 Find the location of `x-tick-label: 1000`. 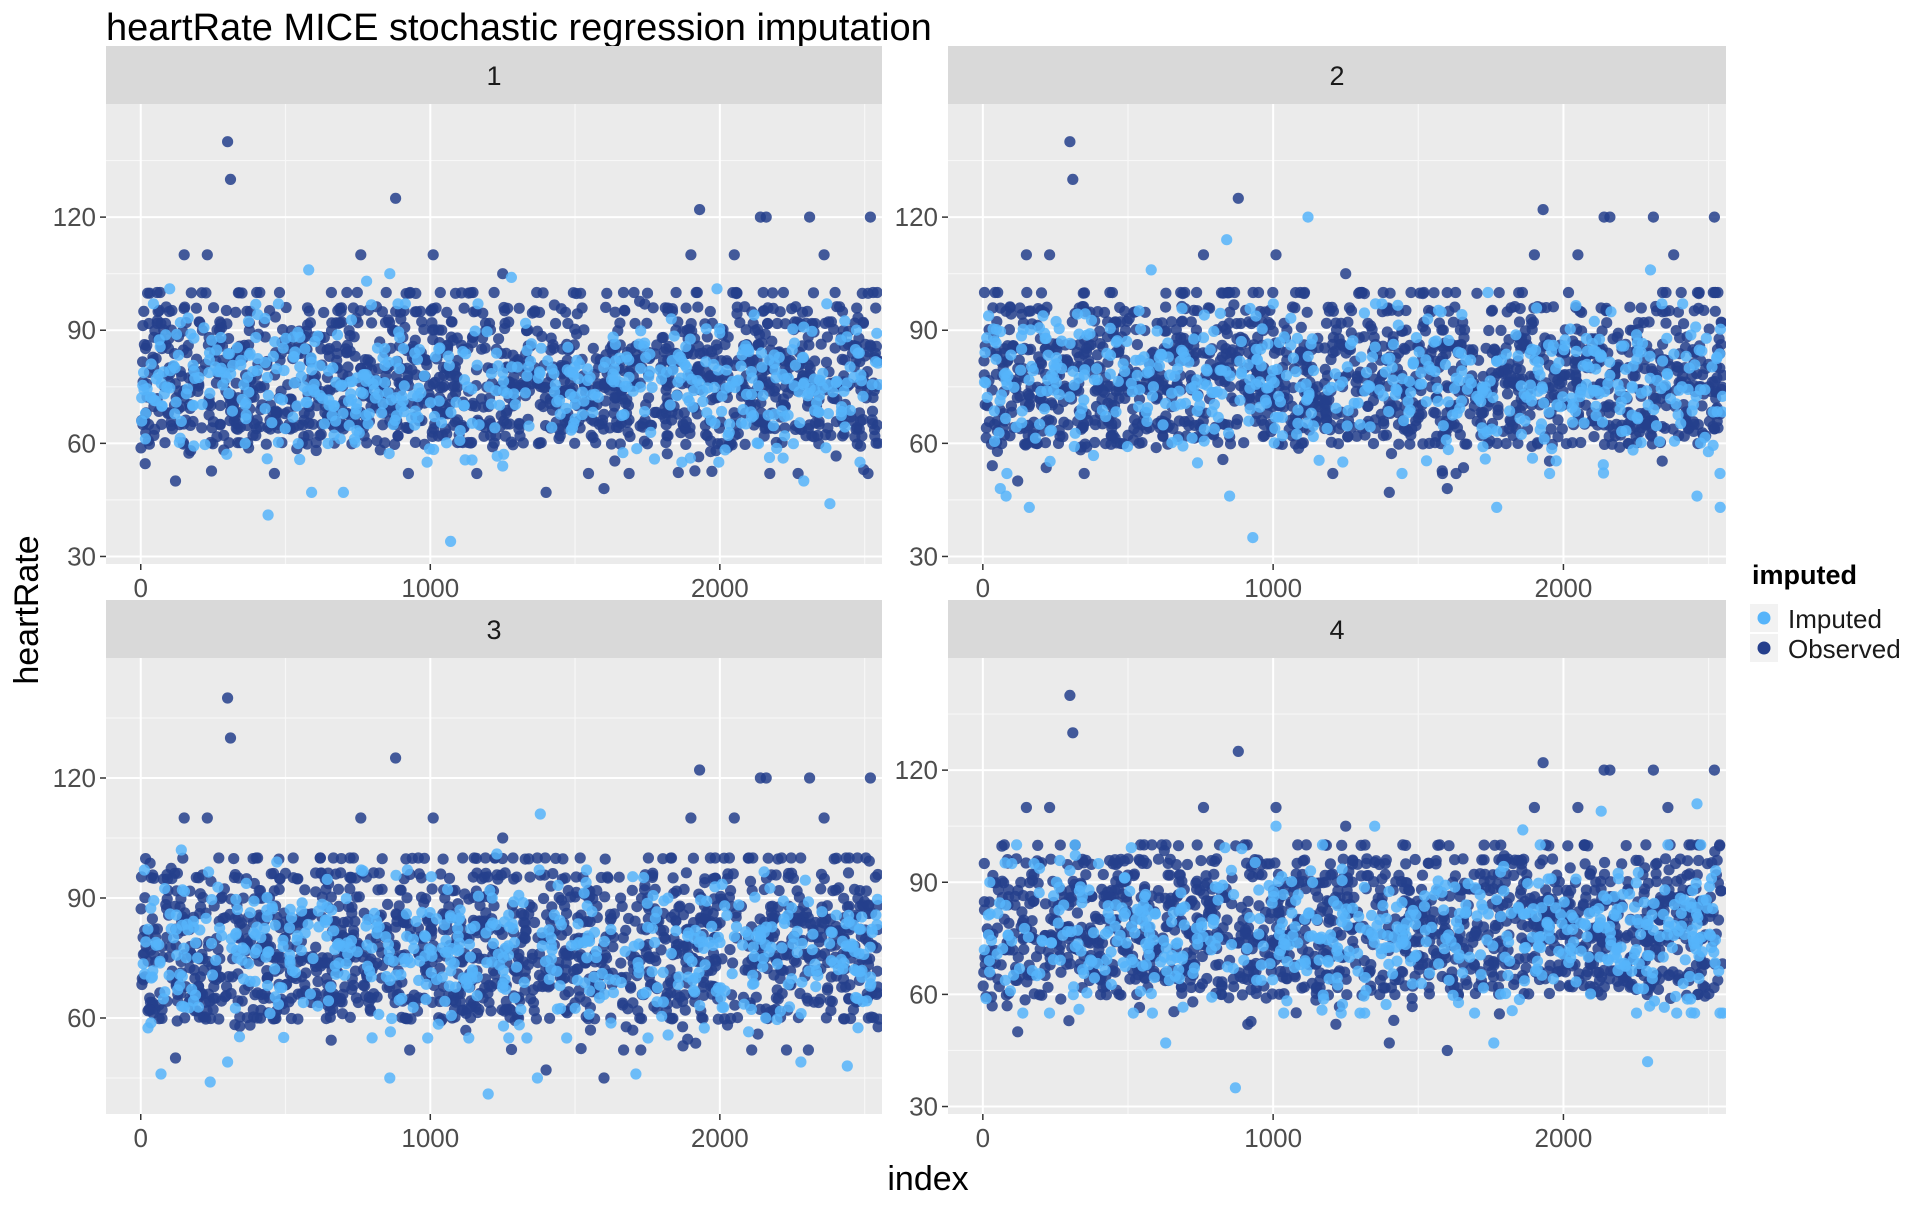

x-tick-label: 1000 is located at coordinates (430, 588).